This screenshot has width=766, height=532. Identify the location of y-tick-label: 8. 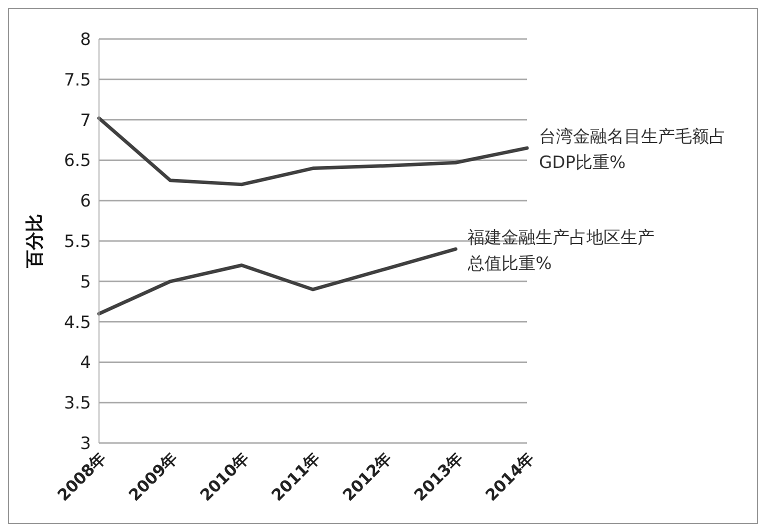
(85, 40).